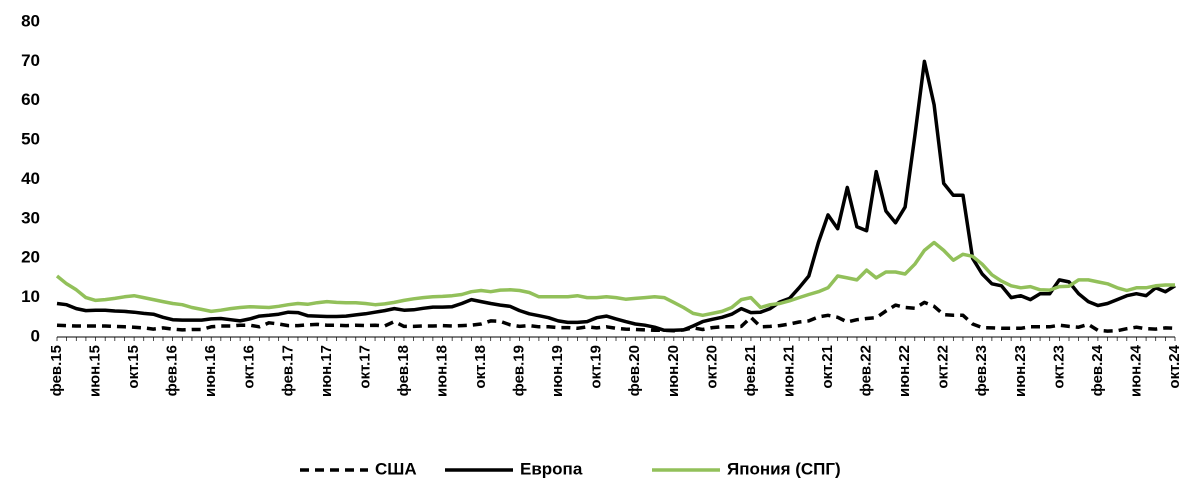 This screenshot has height=484, width=1187. I want to click on y-tick-label: 80, so click(30, 20).